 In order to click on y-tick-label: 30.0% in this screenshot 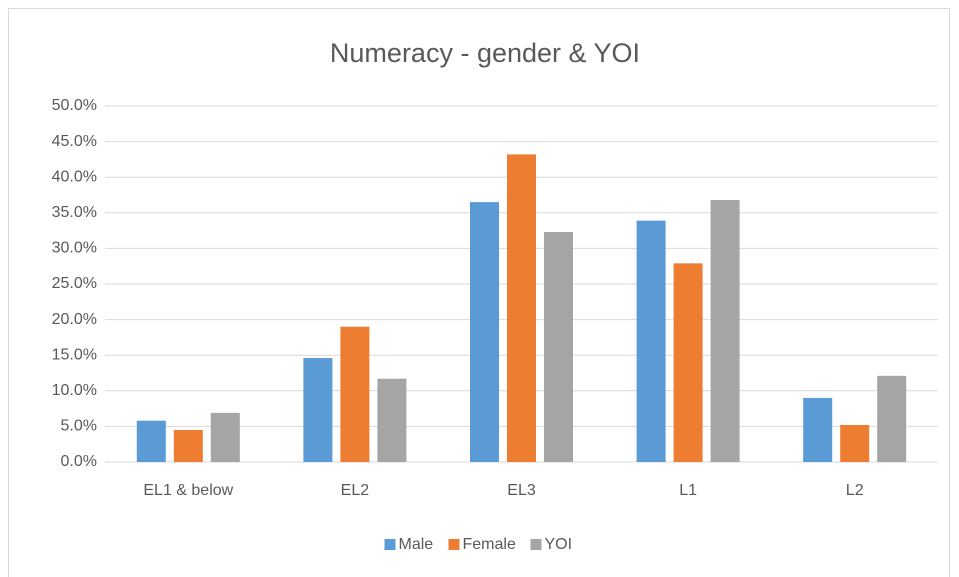, I will do `click(74, 248)`.